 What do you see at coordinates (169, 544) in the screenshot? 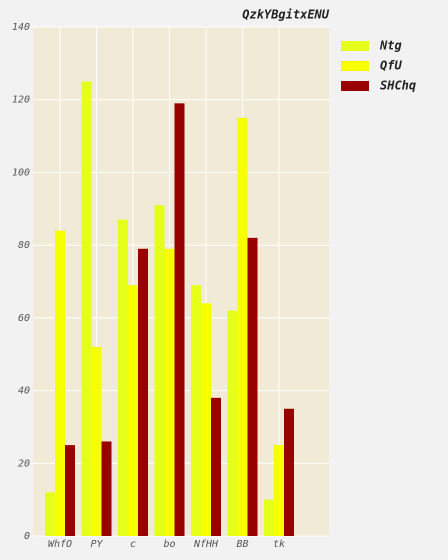
I see `x-tick-label: bo` at bounding box center [169, 544].